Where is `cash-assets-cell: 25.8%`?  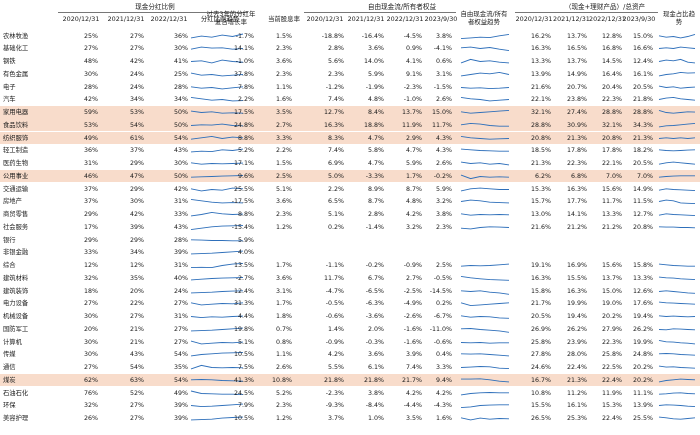 cash-assets-cell: 25.8% is located at coordinates (540, 342).